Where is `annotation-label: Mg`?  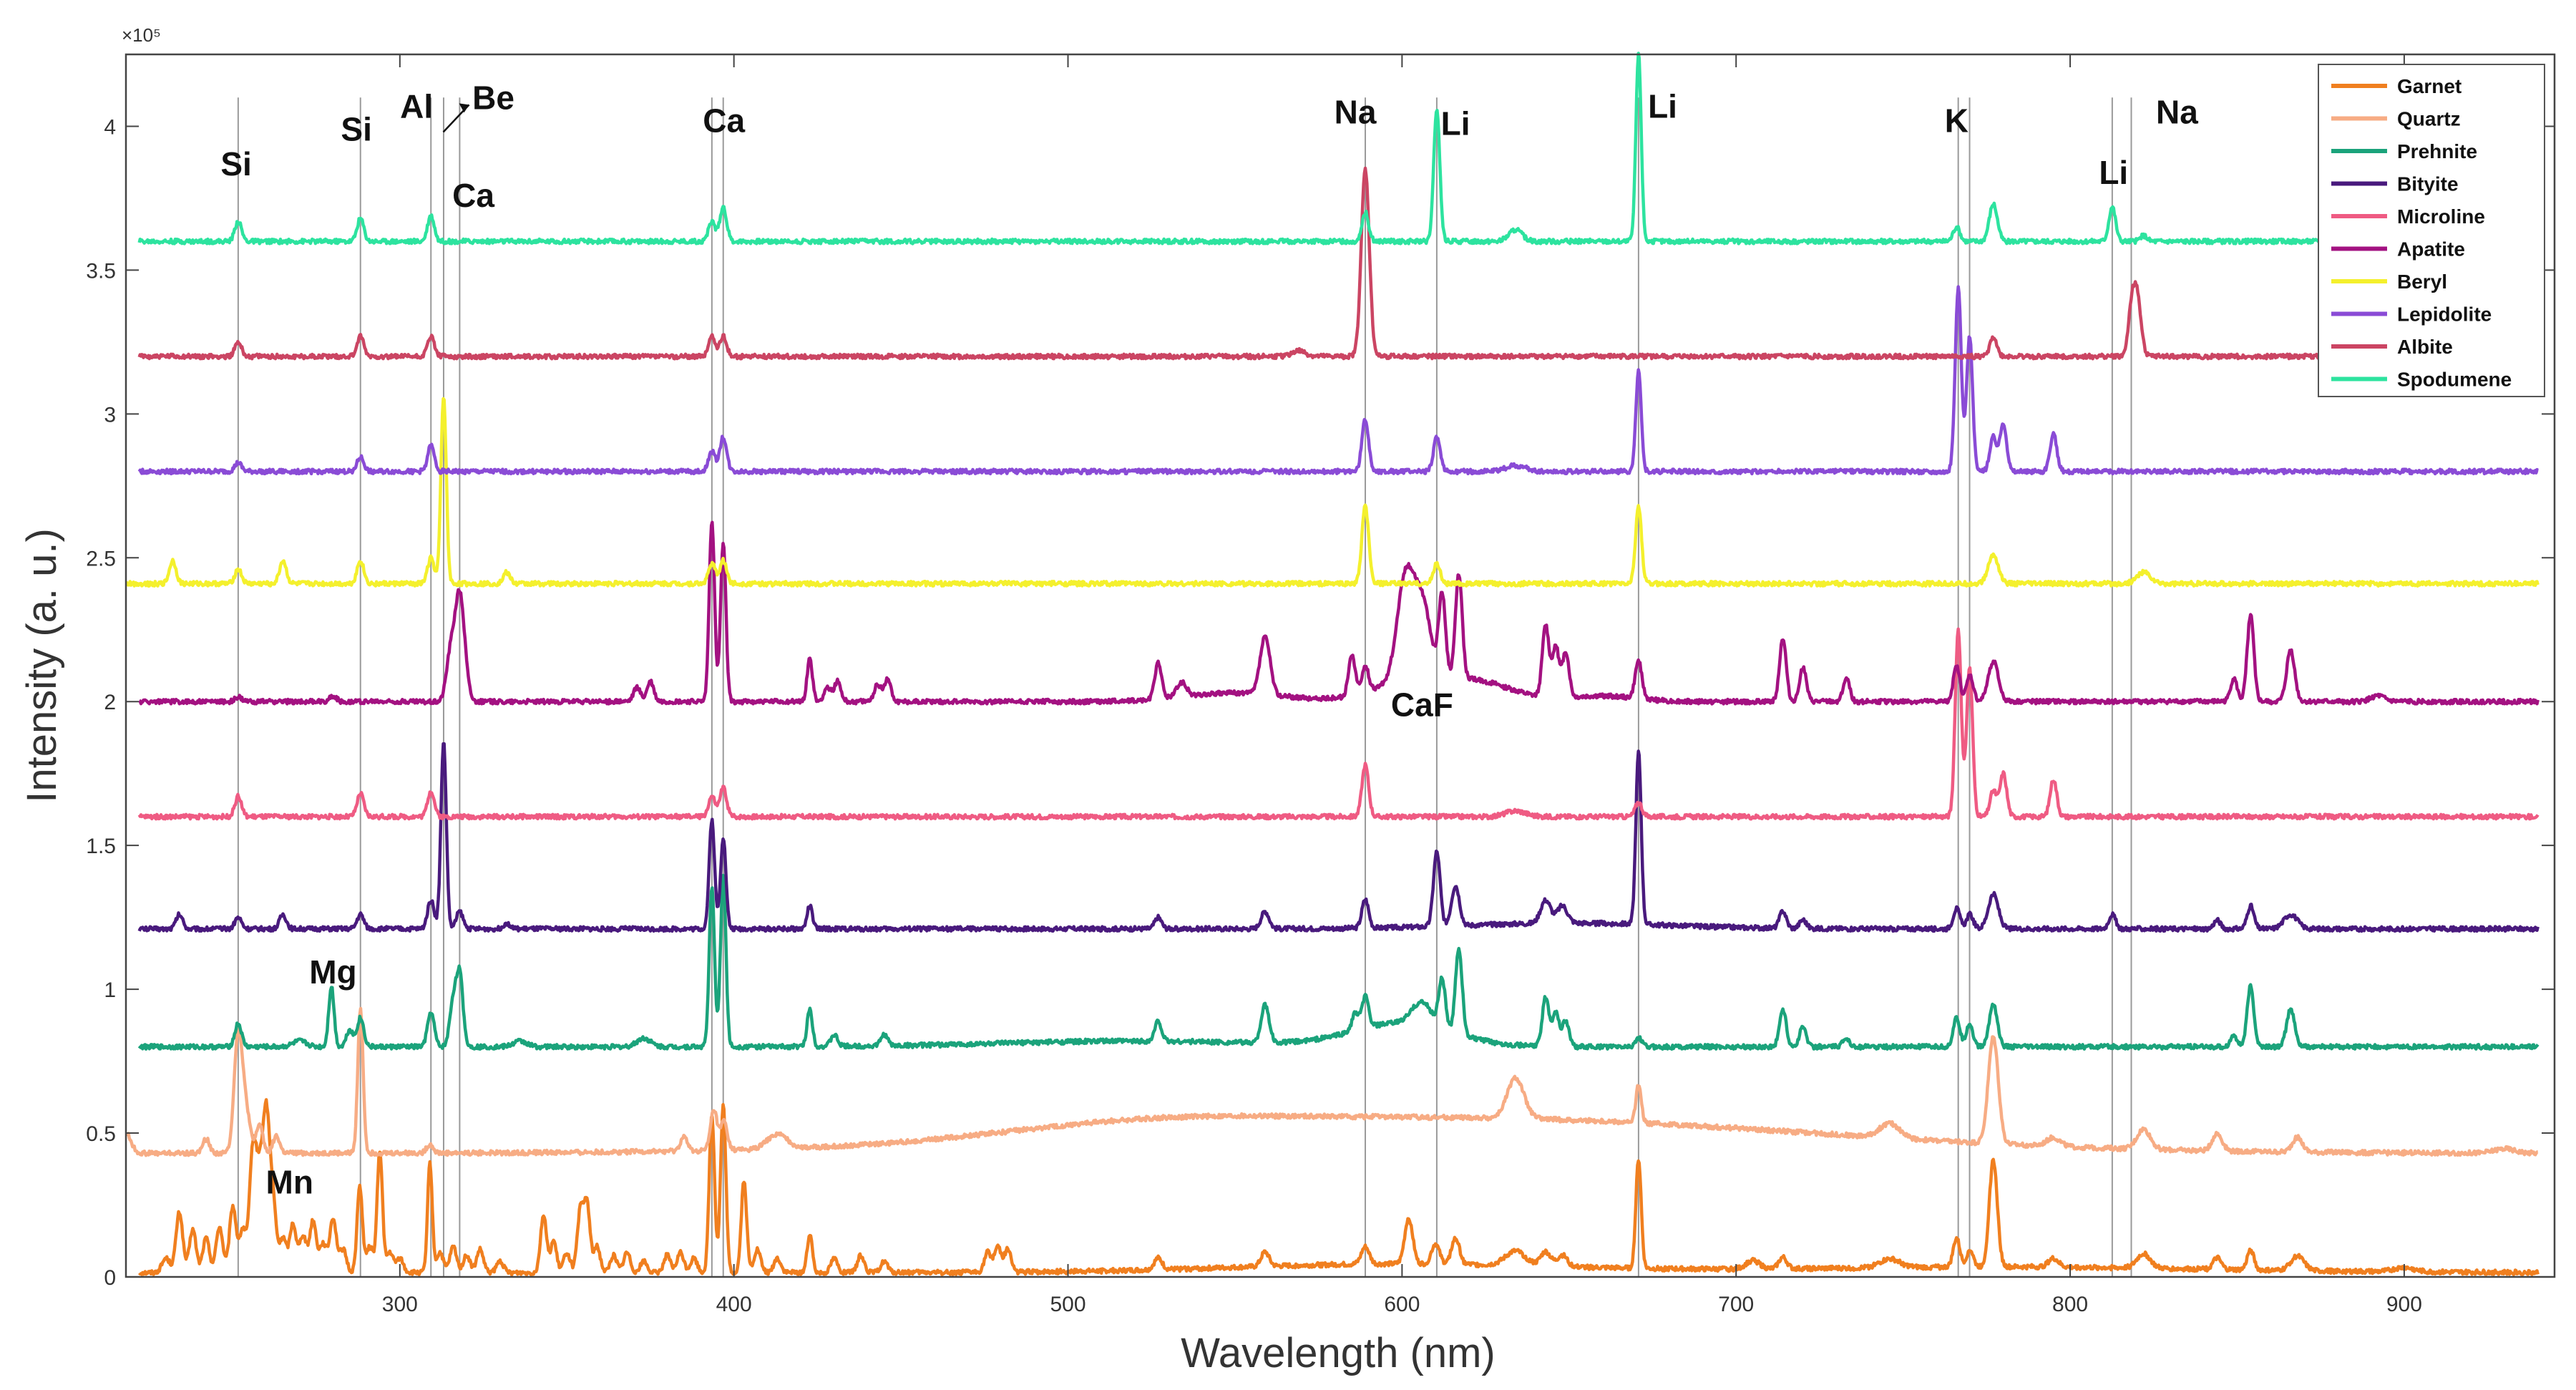
annotation-label: Mg is located at coordinates (332, 972).